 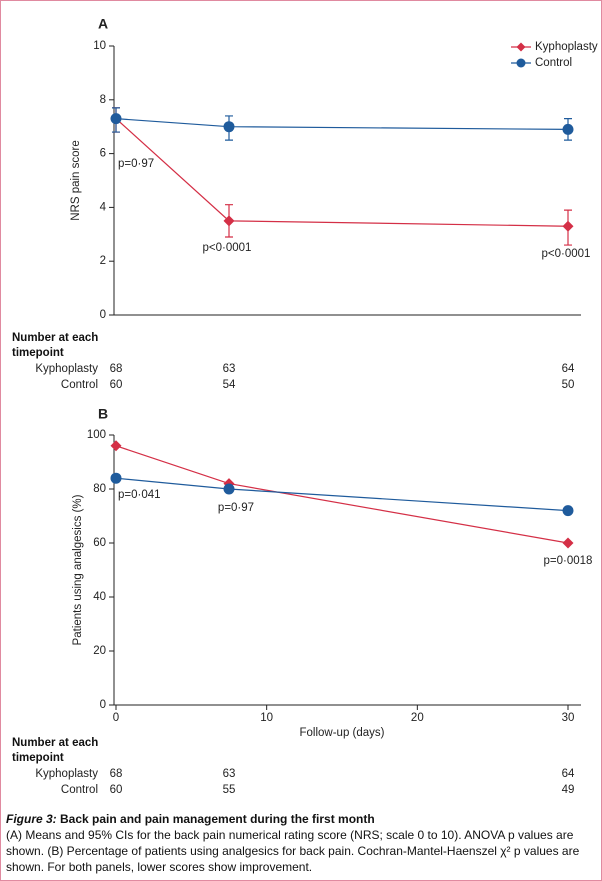 What do you see at coordinates (568, 561) in the screenshot?
I see `p-value: p=0·0018` at bounding box center [568, 561].